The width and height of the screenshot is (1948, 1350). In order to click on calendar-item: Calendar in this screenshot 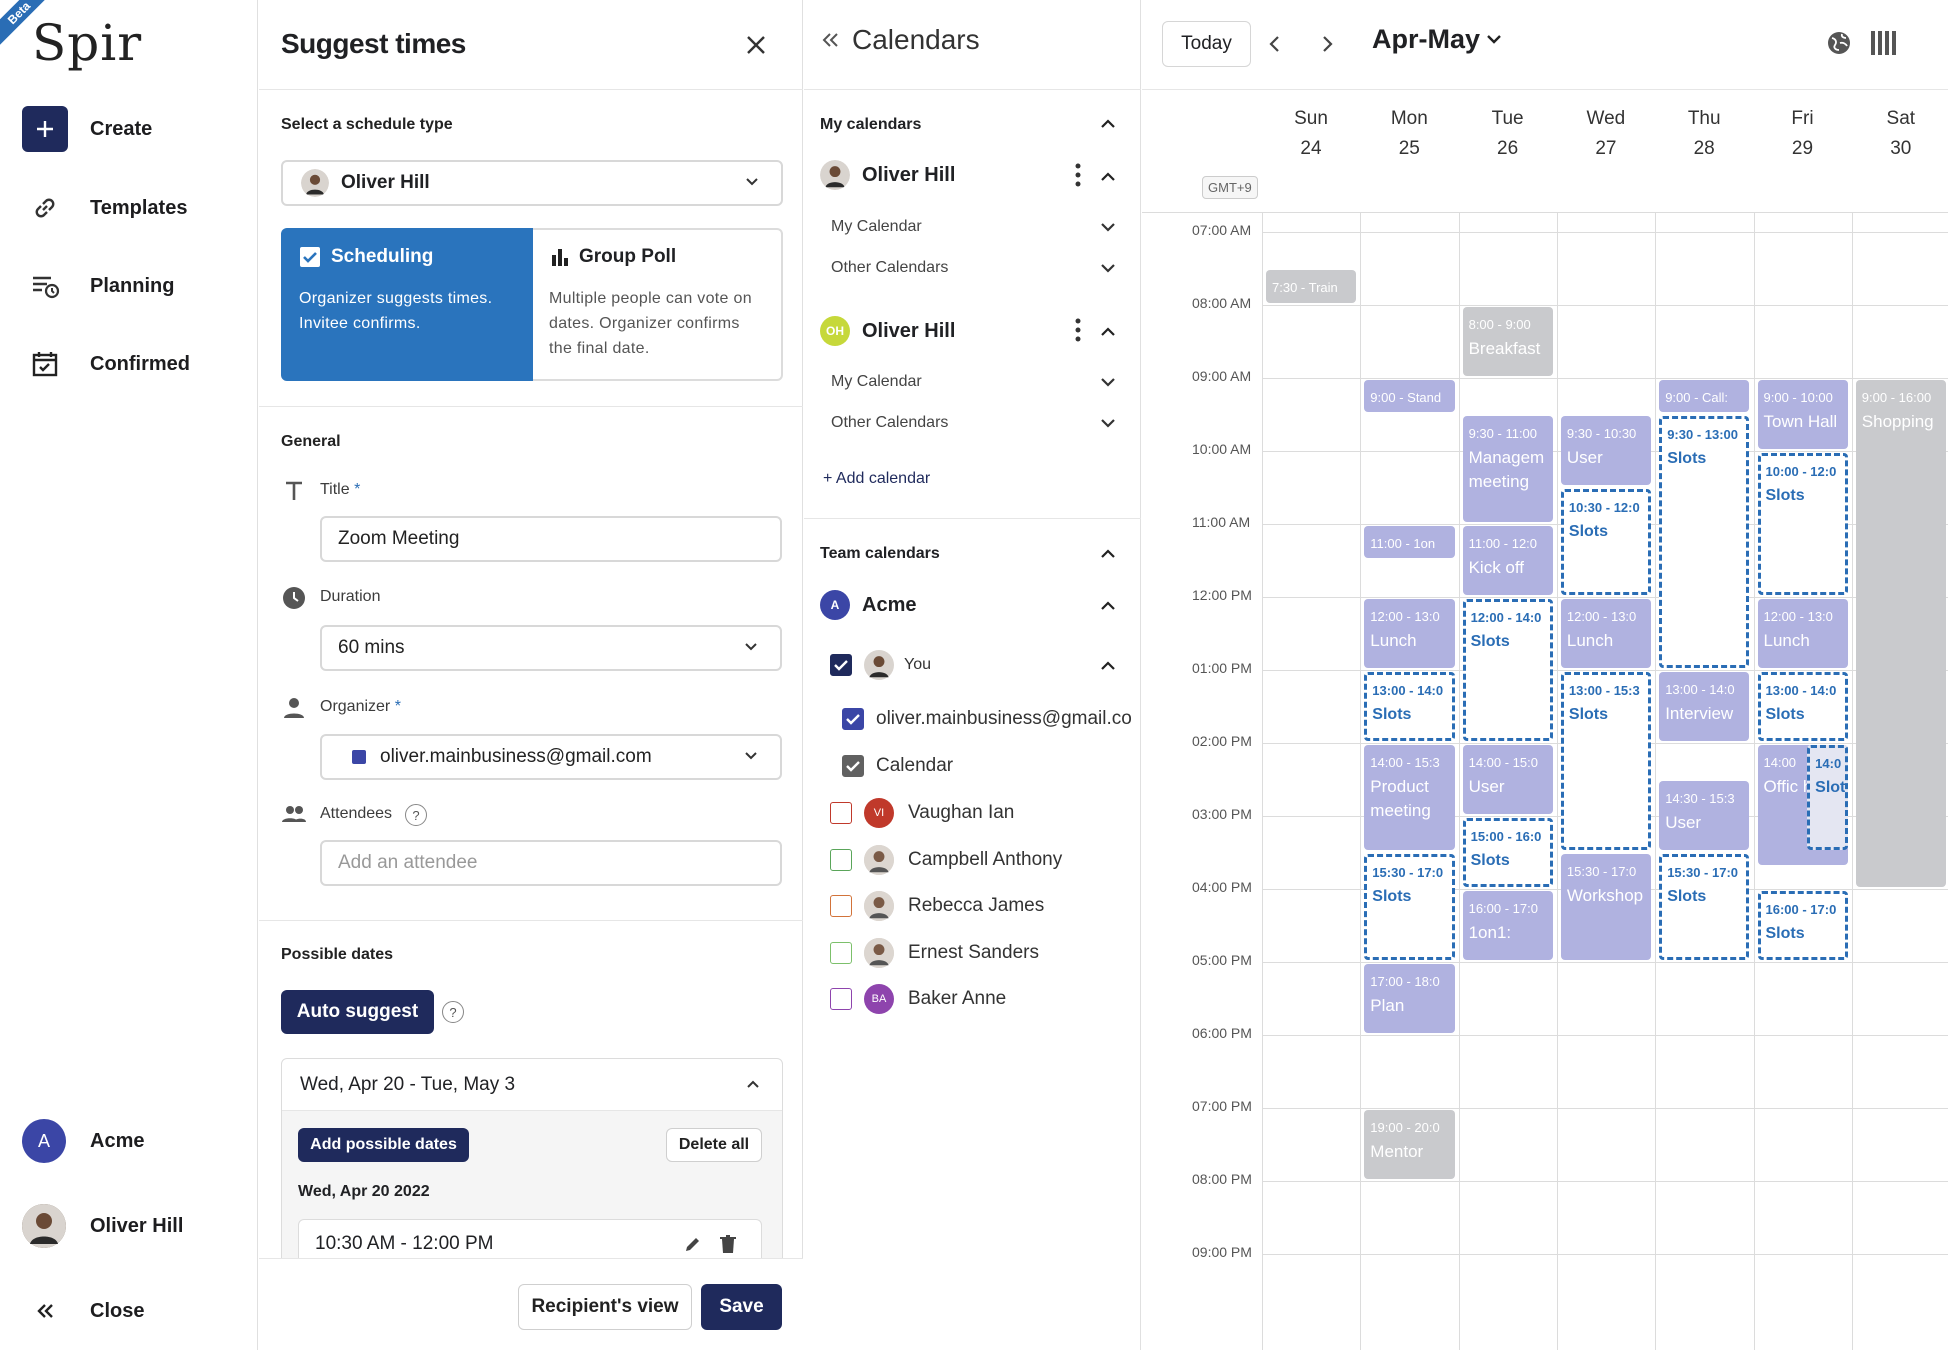, I will do `click(897, 766)`.